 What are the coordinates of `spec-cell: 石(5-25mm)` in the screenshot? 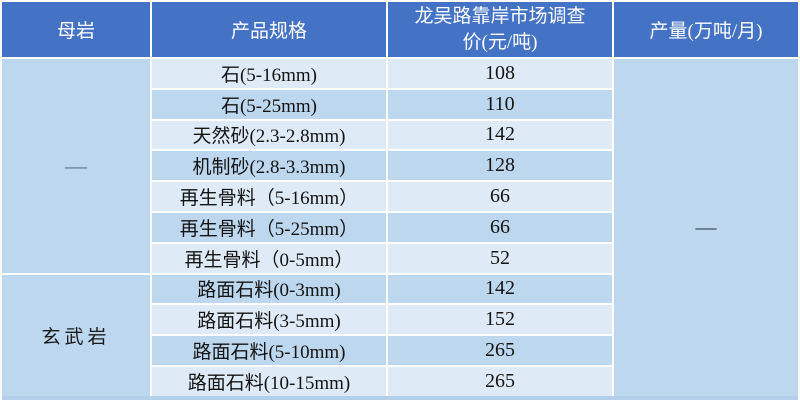 It's located at (269, 104).